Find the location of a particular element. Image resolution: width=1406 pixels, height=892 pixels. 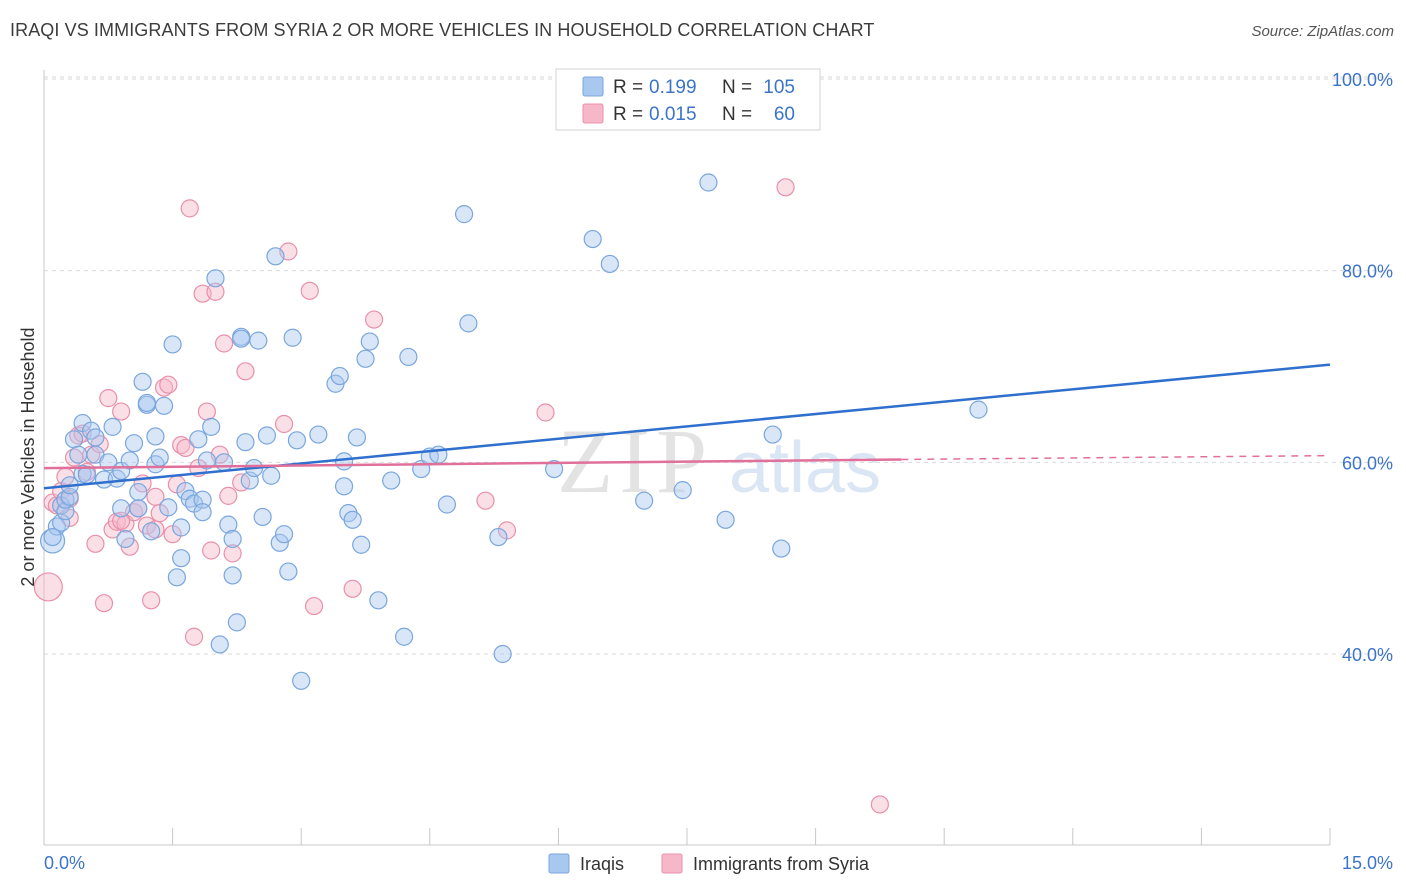

x-tick-label-min: 0.0% is located at coordinates (64, 863).